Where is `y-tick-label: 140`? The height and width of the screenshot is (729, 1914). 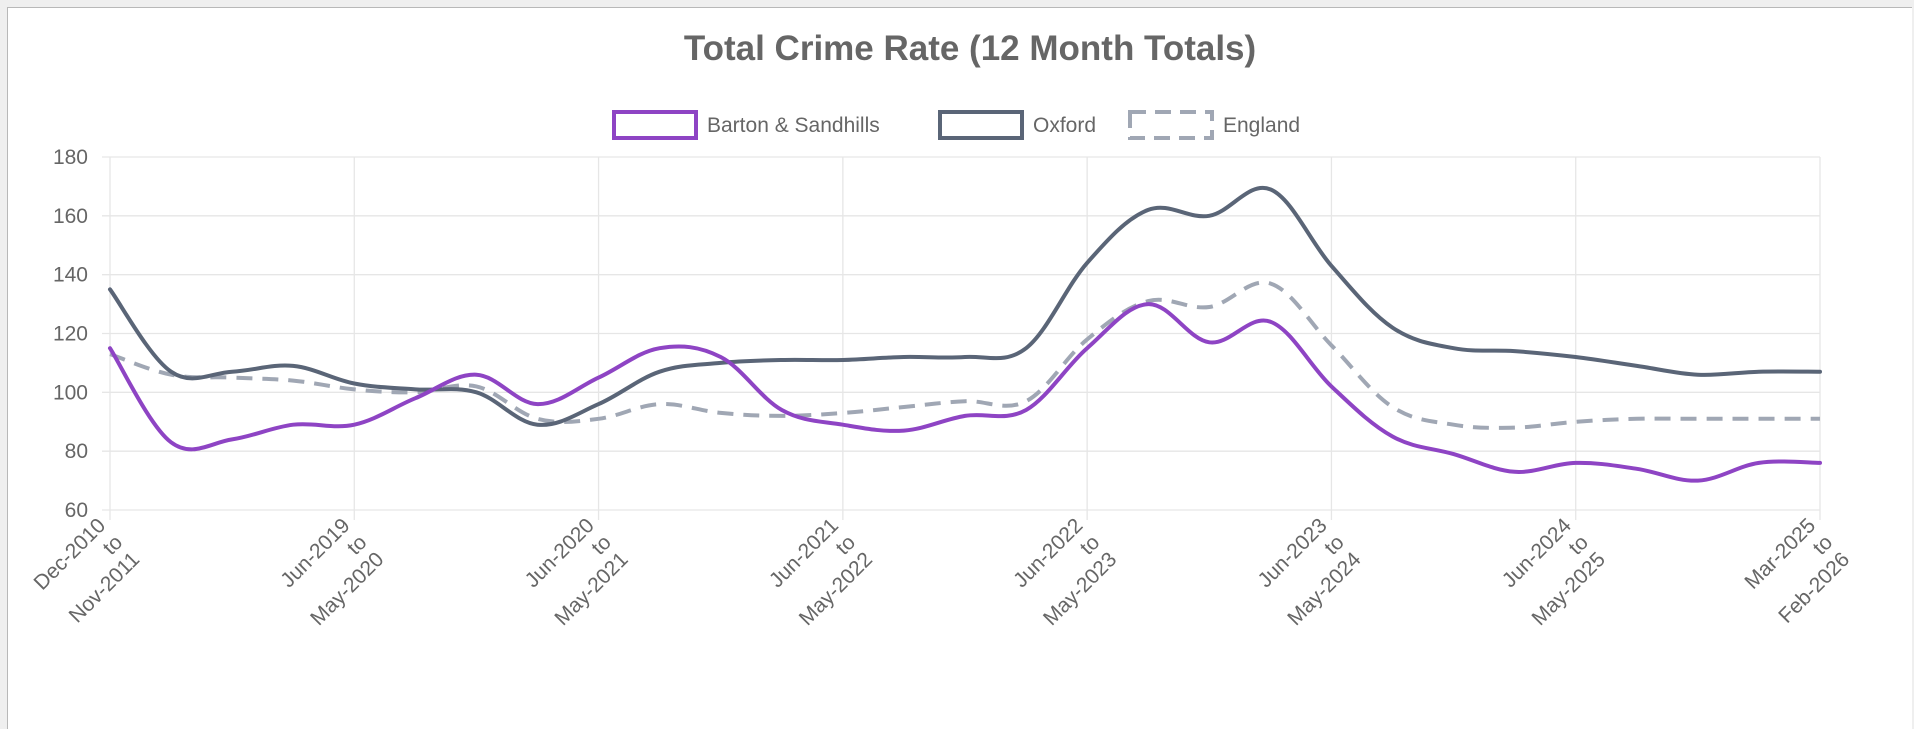
y-tick-label: 140 is located at coordinates (70, 275).